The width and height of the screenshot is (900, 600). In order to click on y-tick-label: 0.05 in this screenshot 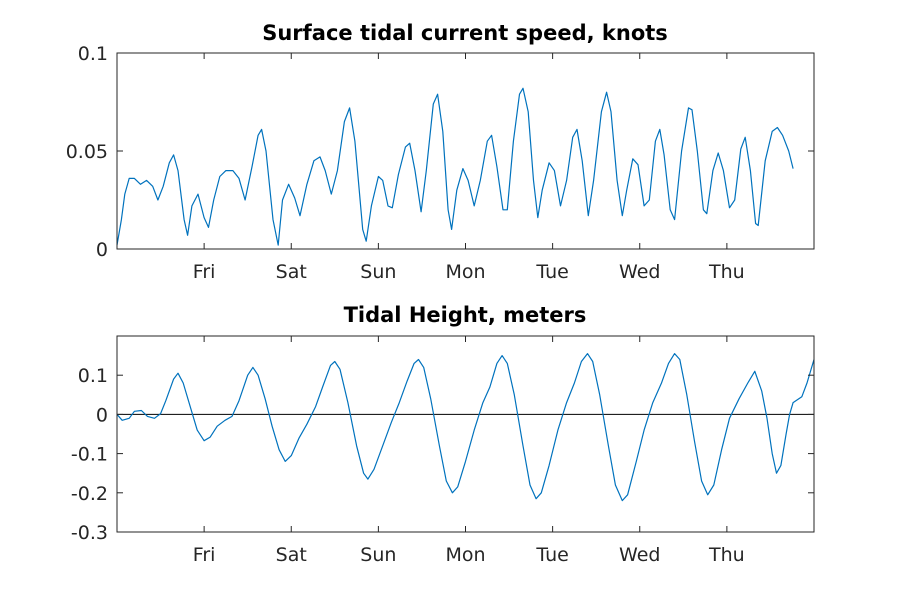, I will do `click(87, 152)`.